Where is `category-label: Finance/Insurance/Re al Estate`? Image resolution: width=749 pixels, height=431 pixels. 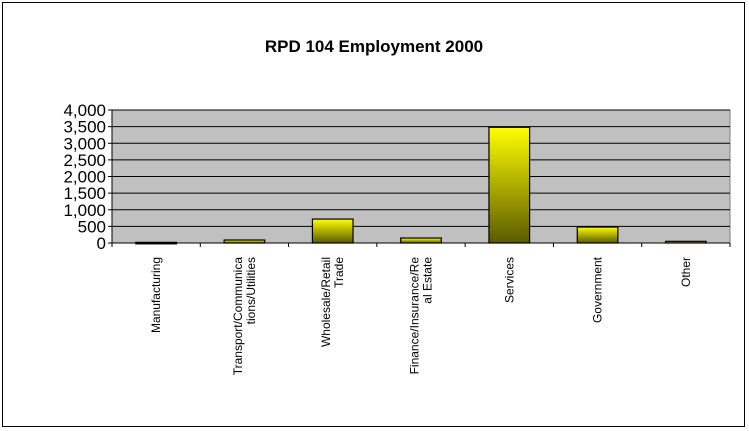
category-label: Finance/Insurance/Re al Estate is located at coordinates (421, 316).